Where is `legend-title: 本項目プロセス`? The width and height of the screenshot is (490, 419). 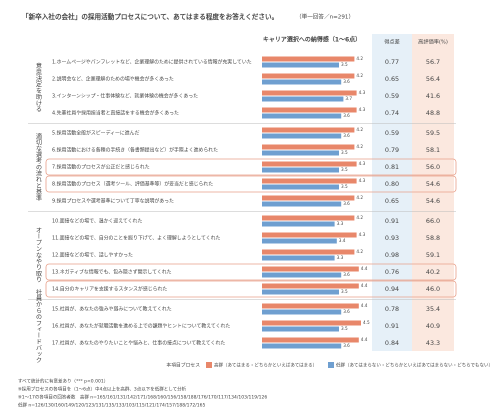 legend-title: 本項目プロセス is located at coordinates (183, 365).